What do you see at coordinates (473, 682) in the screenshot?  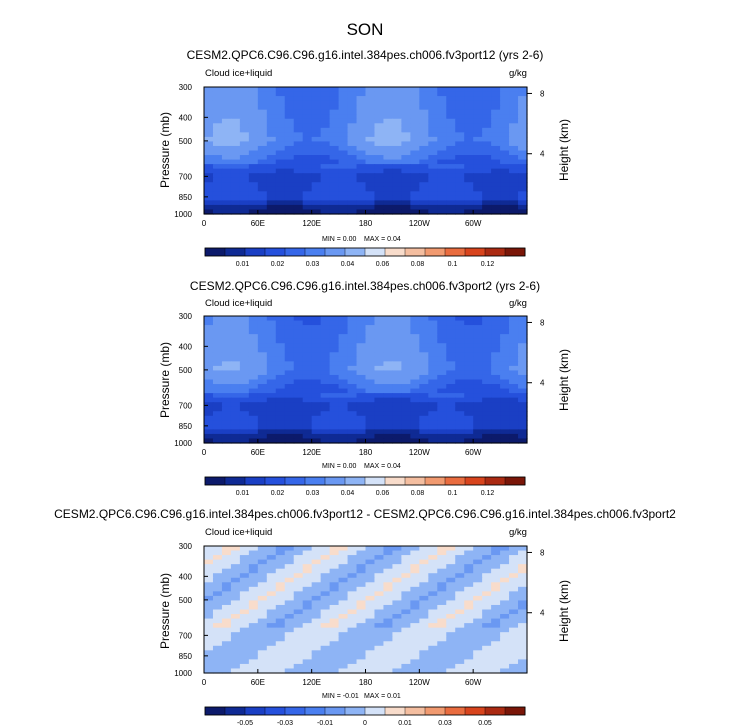 I see `x-tick-label: 60W` at bounding box center [473, 682].